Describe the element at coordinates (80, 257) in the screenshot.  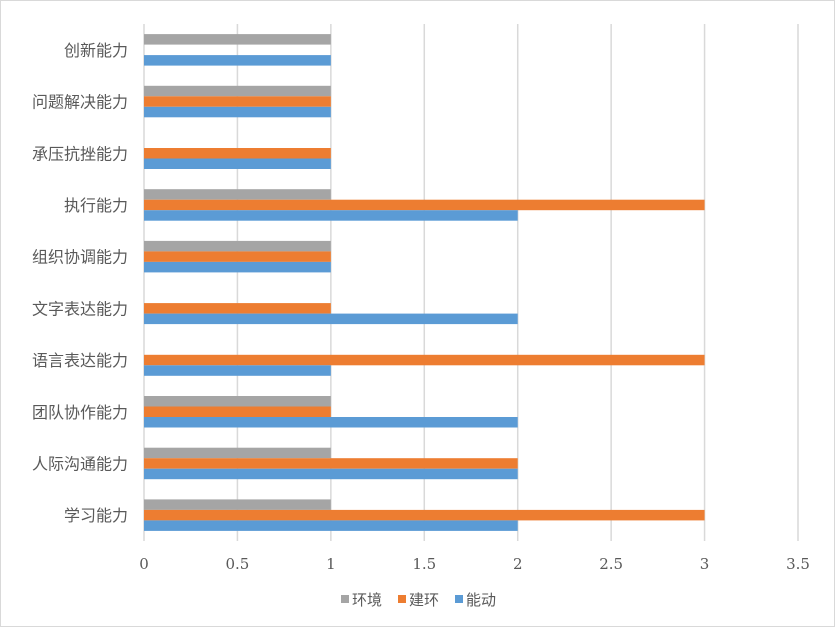
I see `category-label: 组织协调能力` at that location.